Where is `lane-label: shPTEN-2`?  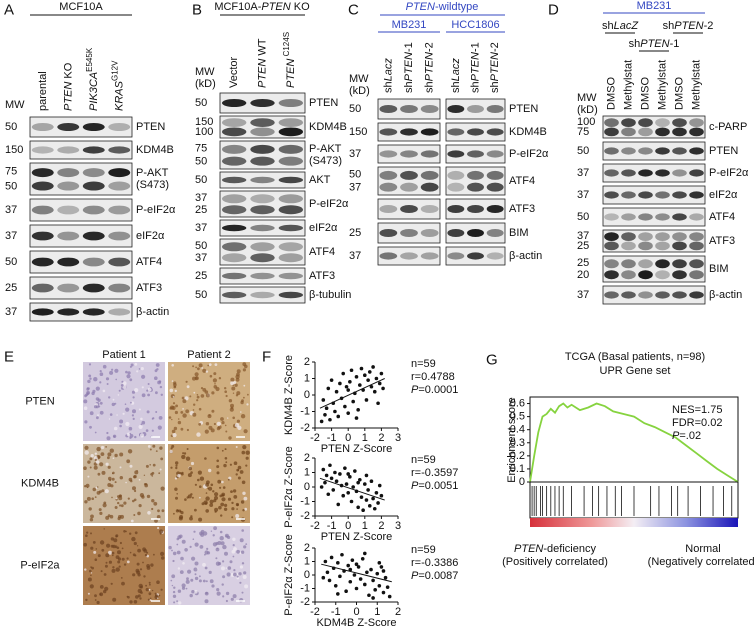 lane-label: shPTEN-2 is located at coordinates (495, 67).